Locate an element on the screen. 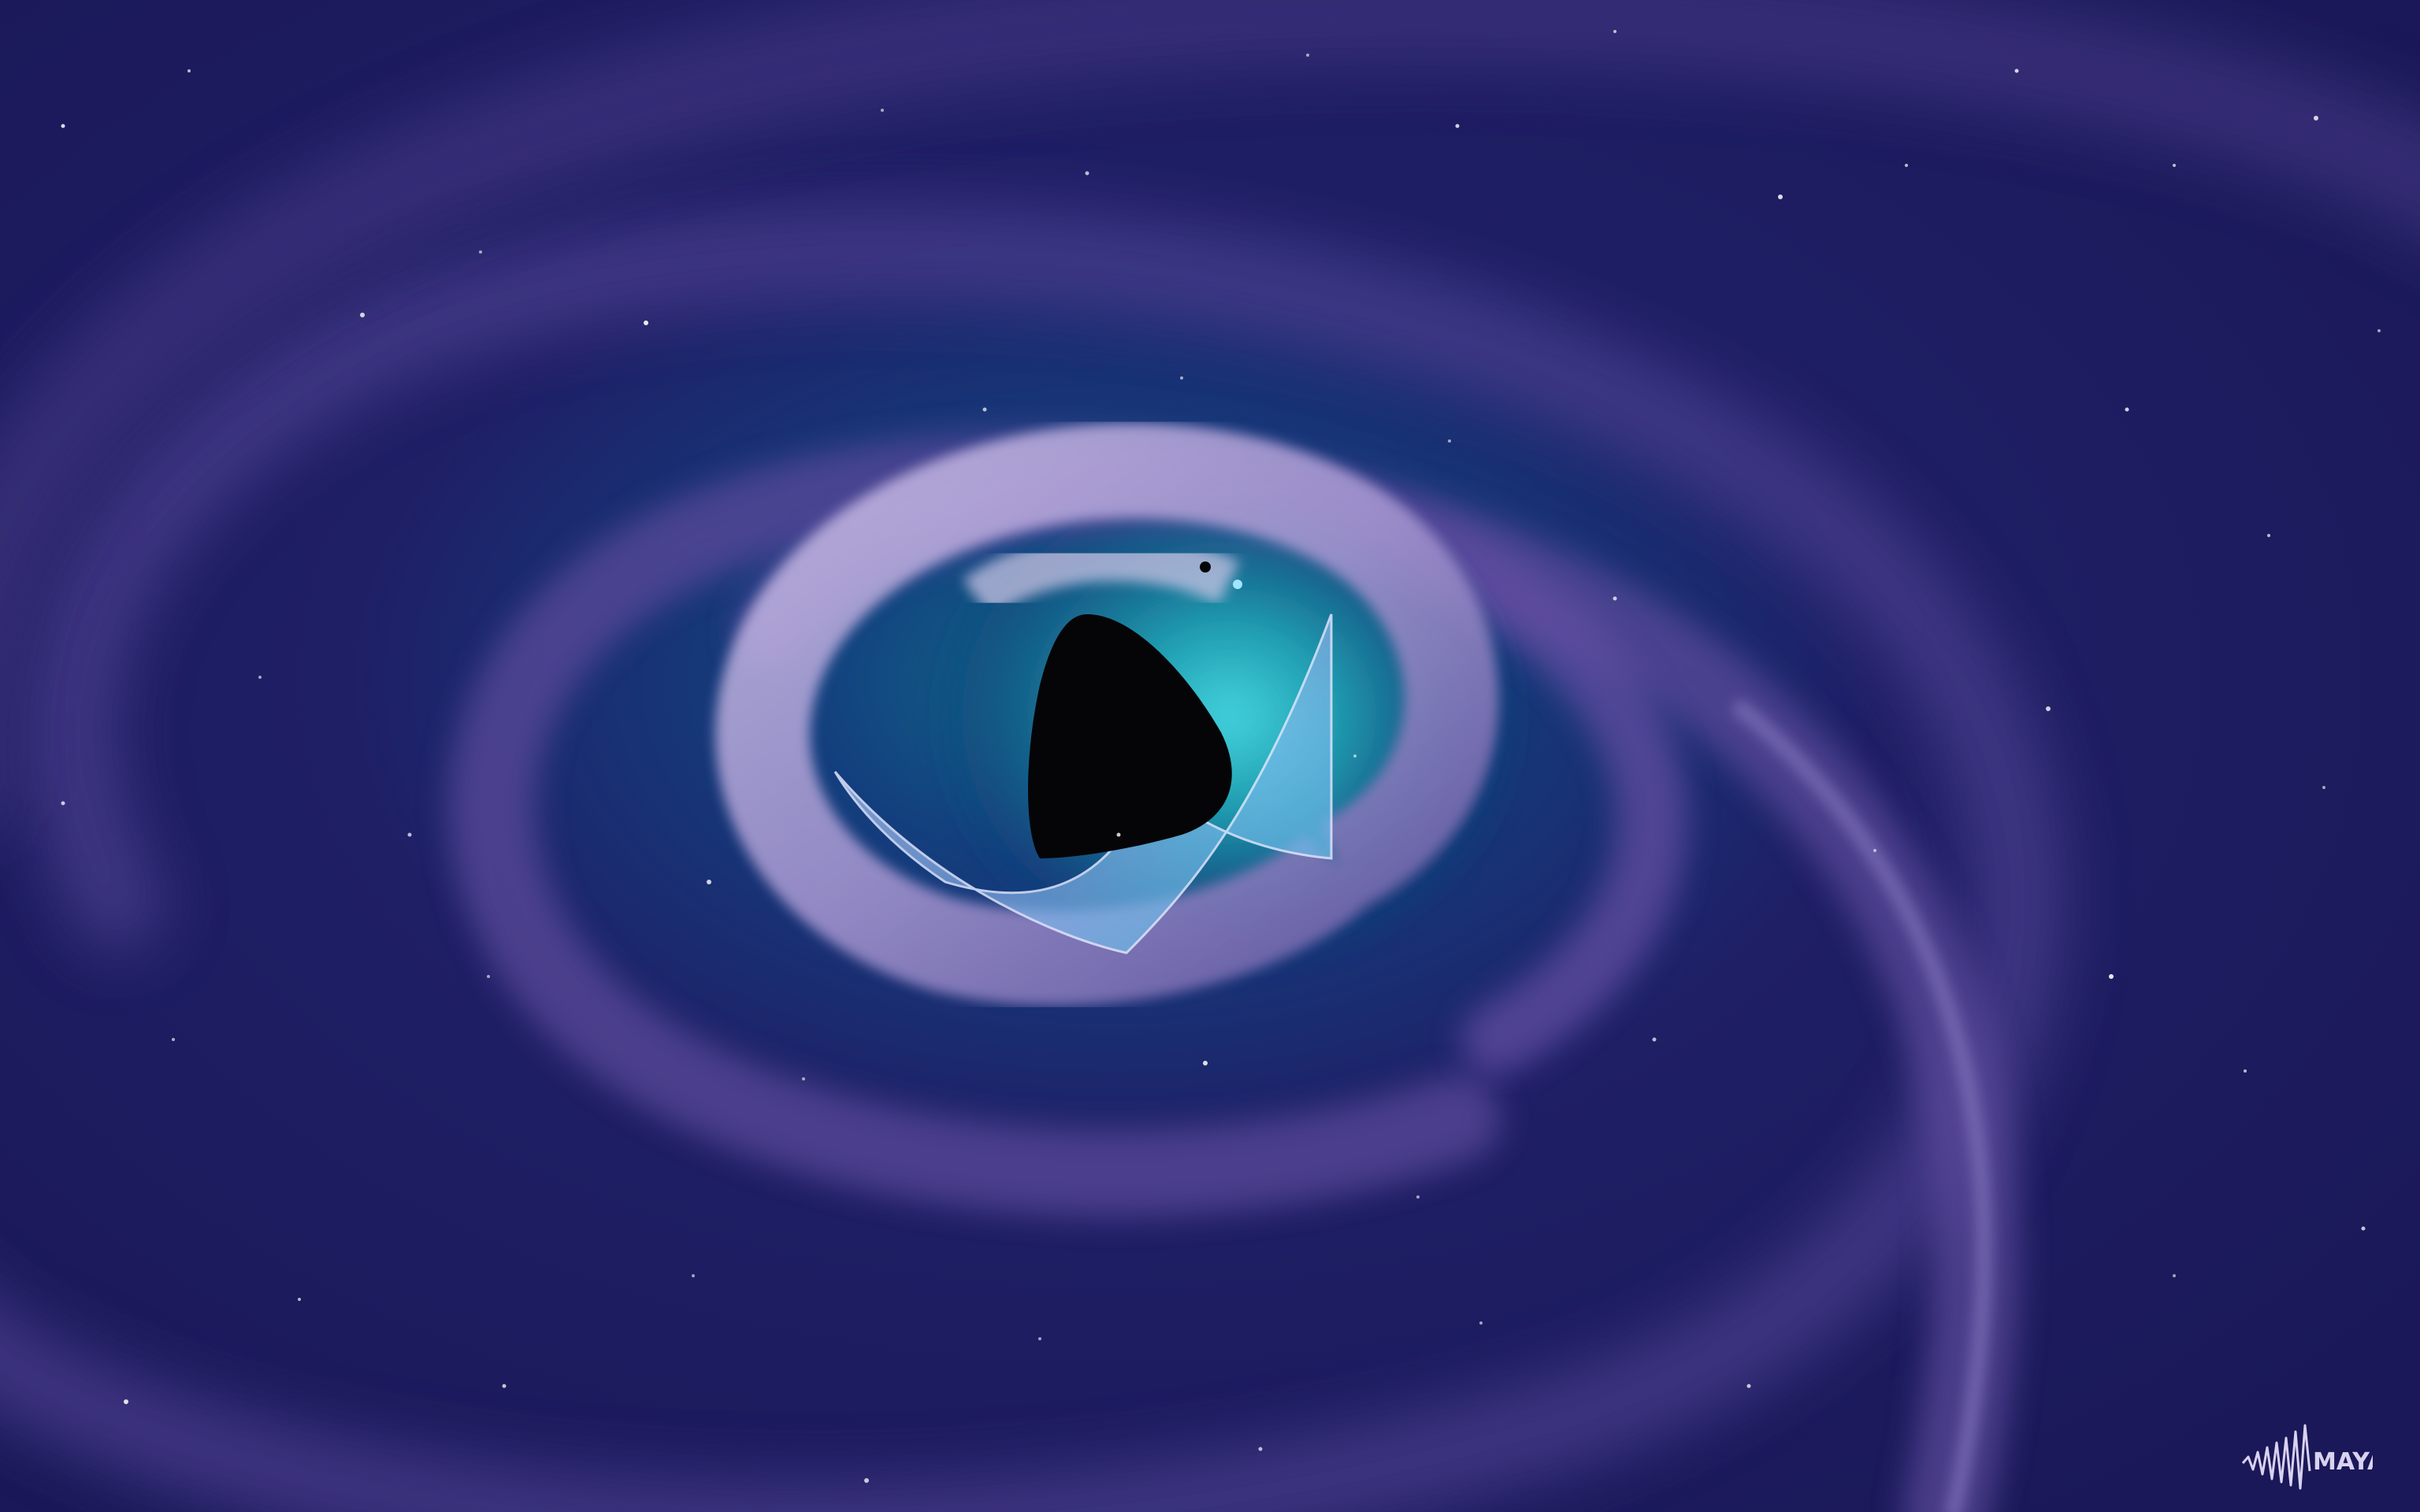 Image resolution: width=2420 pixels, height=1512 pixels. logo-text: MAYA is located at coordinates (2343, 1462).